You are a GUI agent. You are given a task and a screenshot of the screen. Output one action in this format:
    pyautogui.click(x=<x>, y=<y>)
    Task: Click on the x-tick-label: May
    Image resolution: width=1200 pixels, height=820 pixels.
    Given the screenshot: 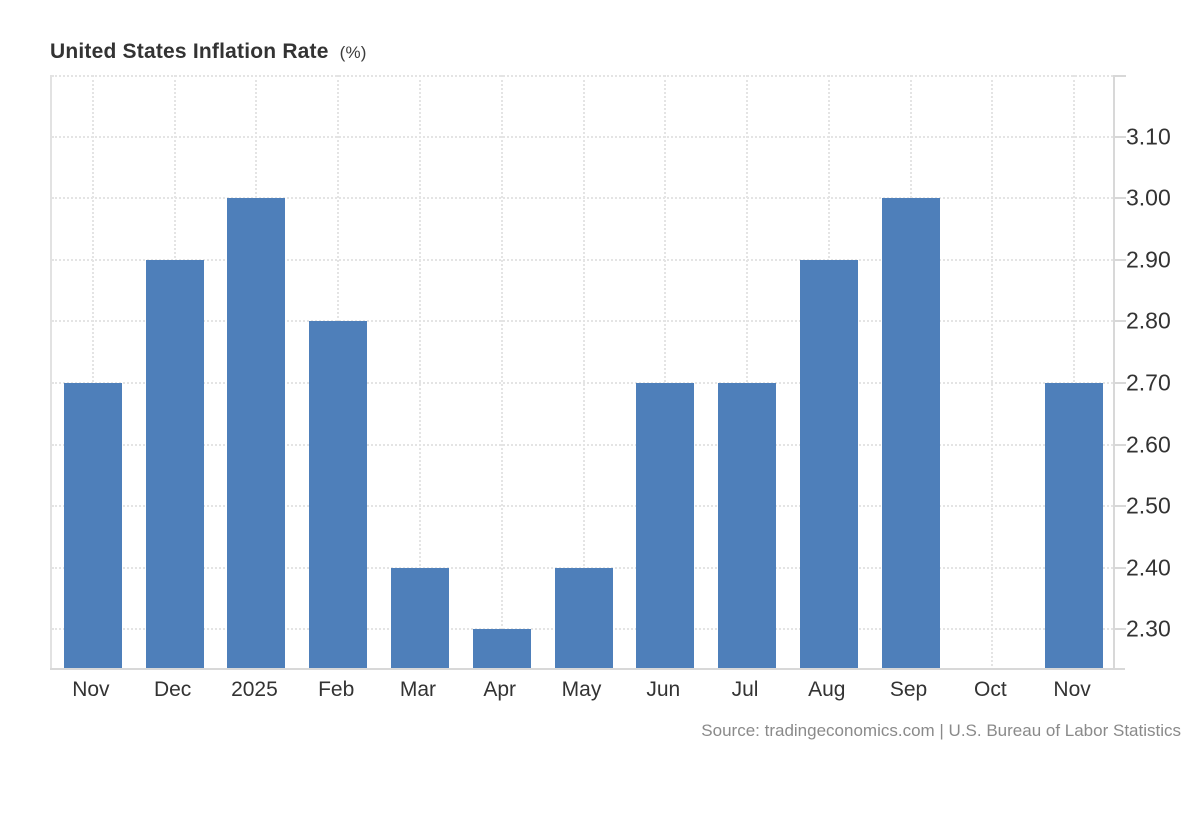 What is the action you would take?
    pyautogui.click(x=581, y=689)
    